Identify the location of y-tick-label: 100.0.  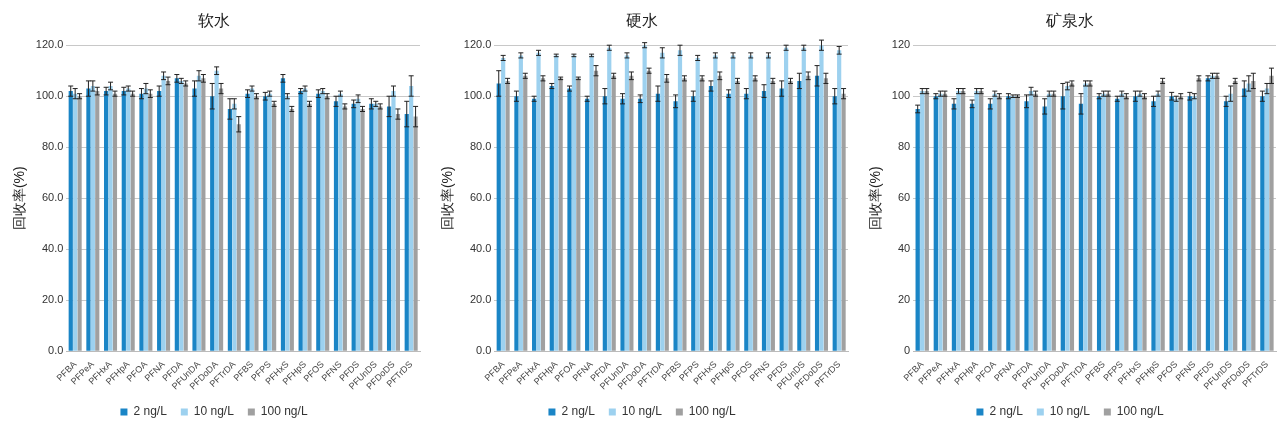
(49, 95).